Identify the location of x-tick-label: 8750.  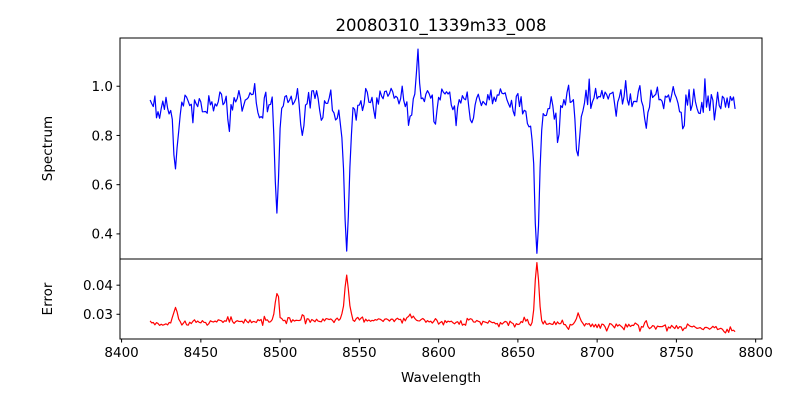
(676, 353).